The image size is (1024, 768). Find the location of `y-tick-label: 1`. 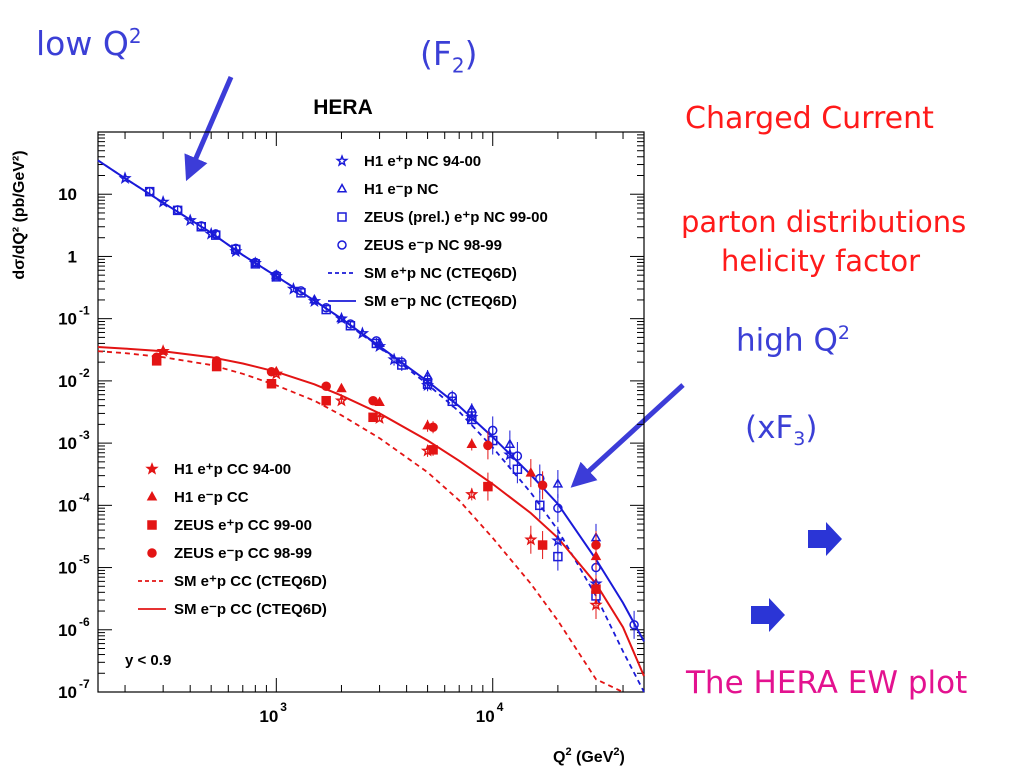

y-tick-label: 1 is located at coordinates (72, 256).